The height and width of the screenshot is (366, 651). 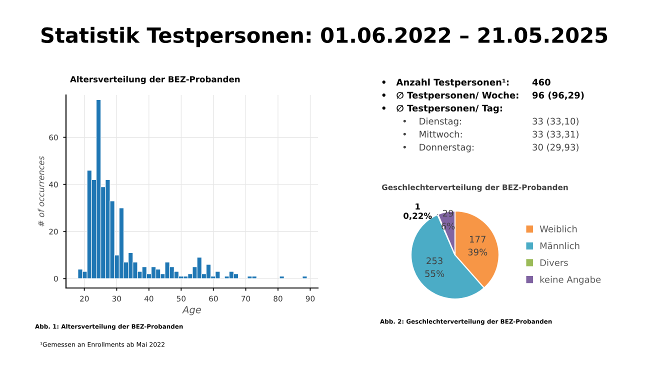 What do you see at coordinates (558, 96) in the screenshot?
I see `text: 96 (96,29)` at bounding box center [558, 96].